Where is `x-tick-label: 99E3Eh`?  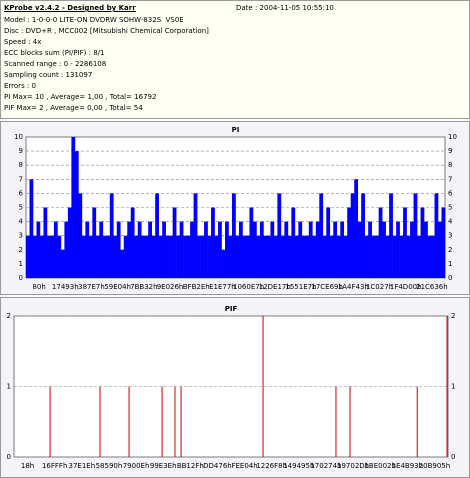 x-tick-label: 99E3Eh is located at coordinates (163, 466).